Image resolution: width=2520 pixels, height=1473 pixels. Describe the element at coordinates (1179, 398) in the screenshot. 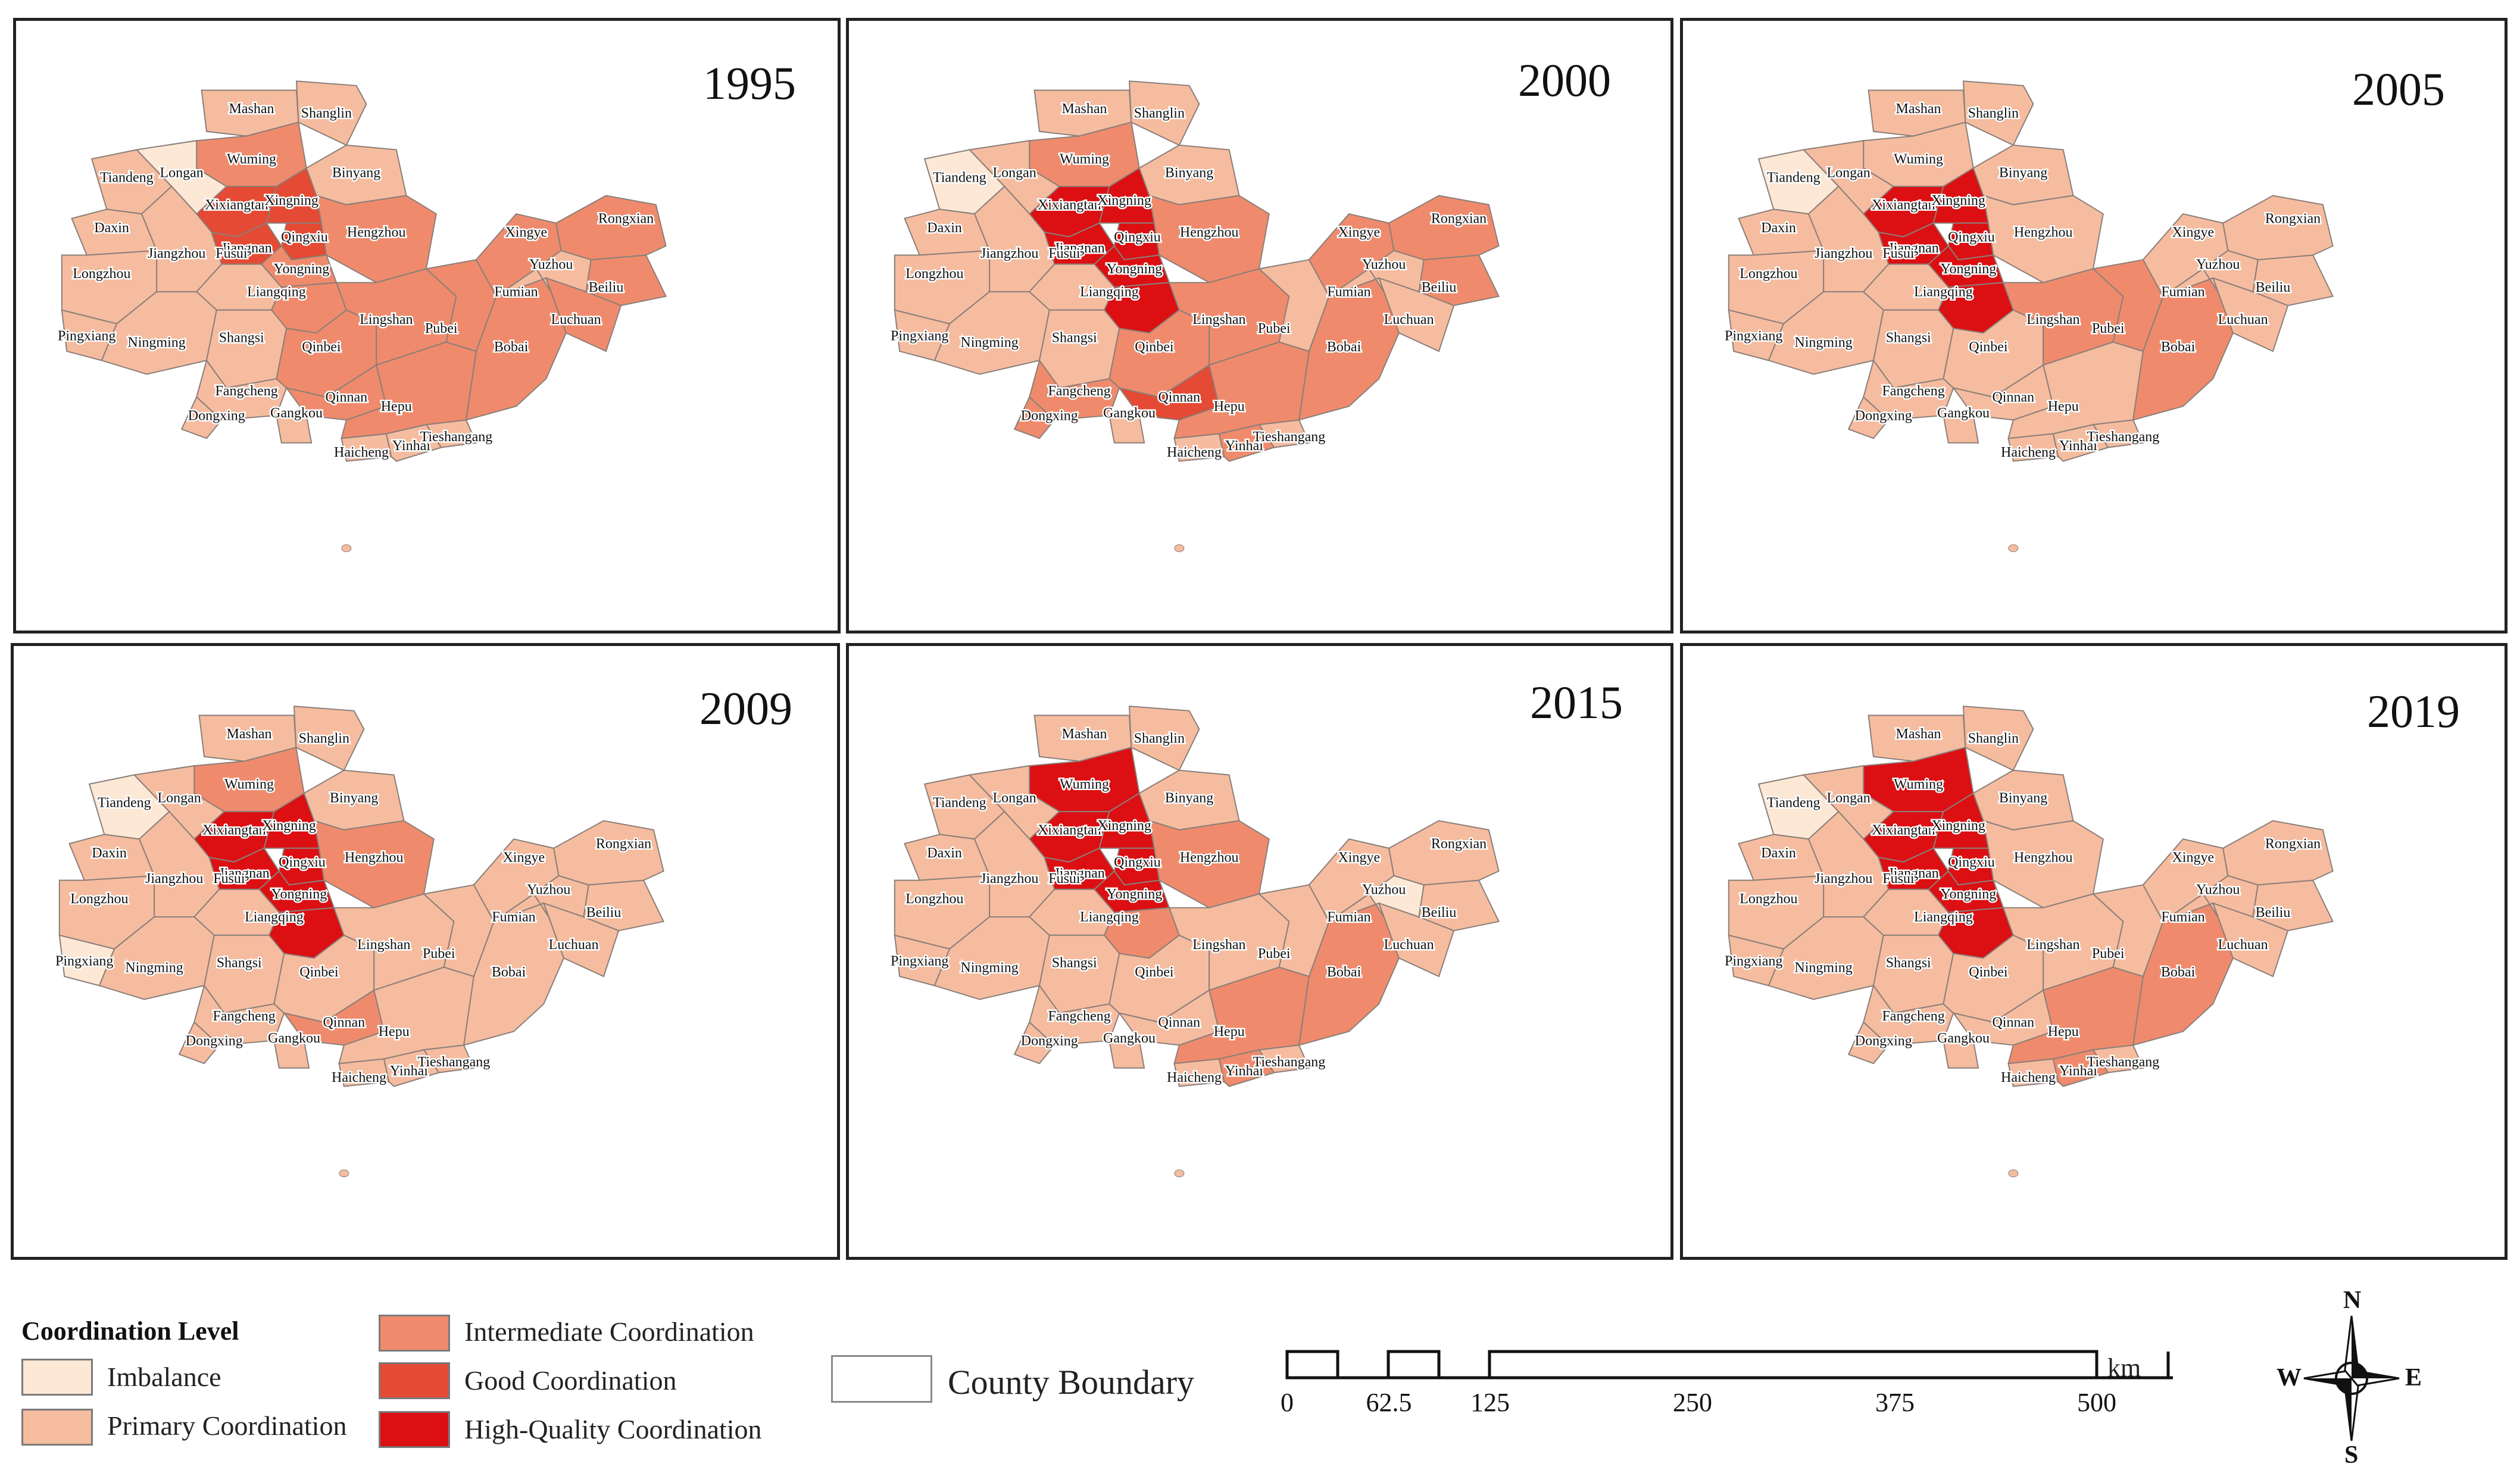

I see `county-label-qinnan: Qinnan` at that location.